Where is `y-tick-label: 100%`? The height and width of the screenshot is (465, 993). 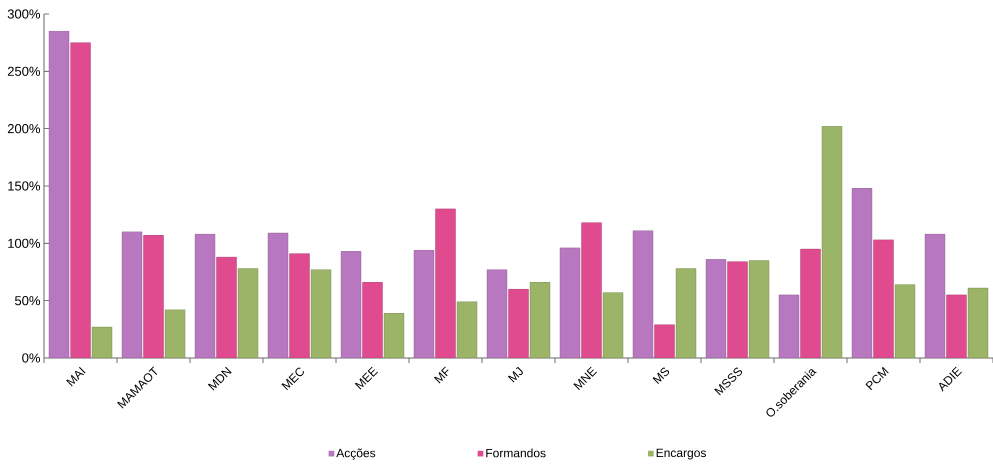
y-tick-label: 100% is located at coordinates (24, 243).